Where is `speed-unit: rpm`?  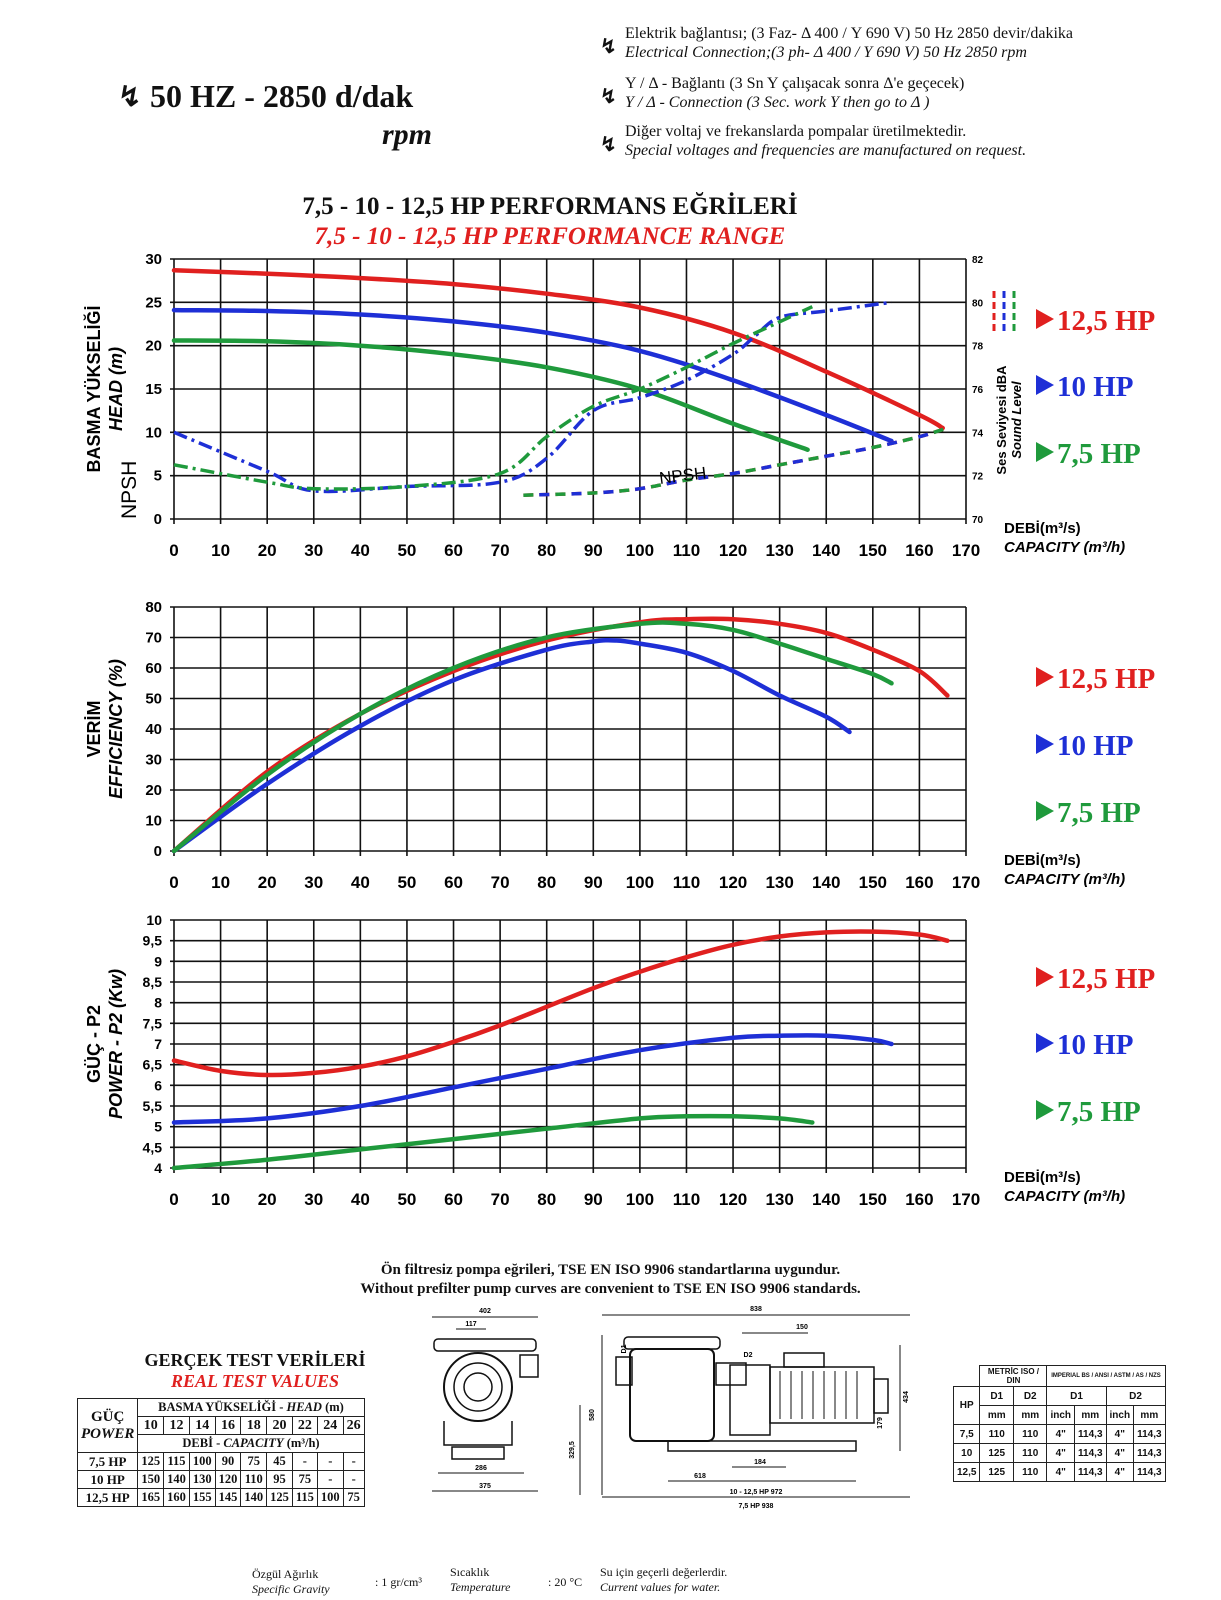 speed-unit: rpm is located at coordinates (407, 134).